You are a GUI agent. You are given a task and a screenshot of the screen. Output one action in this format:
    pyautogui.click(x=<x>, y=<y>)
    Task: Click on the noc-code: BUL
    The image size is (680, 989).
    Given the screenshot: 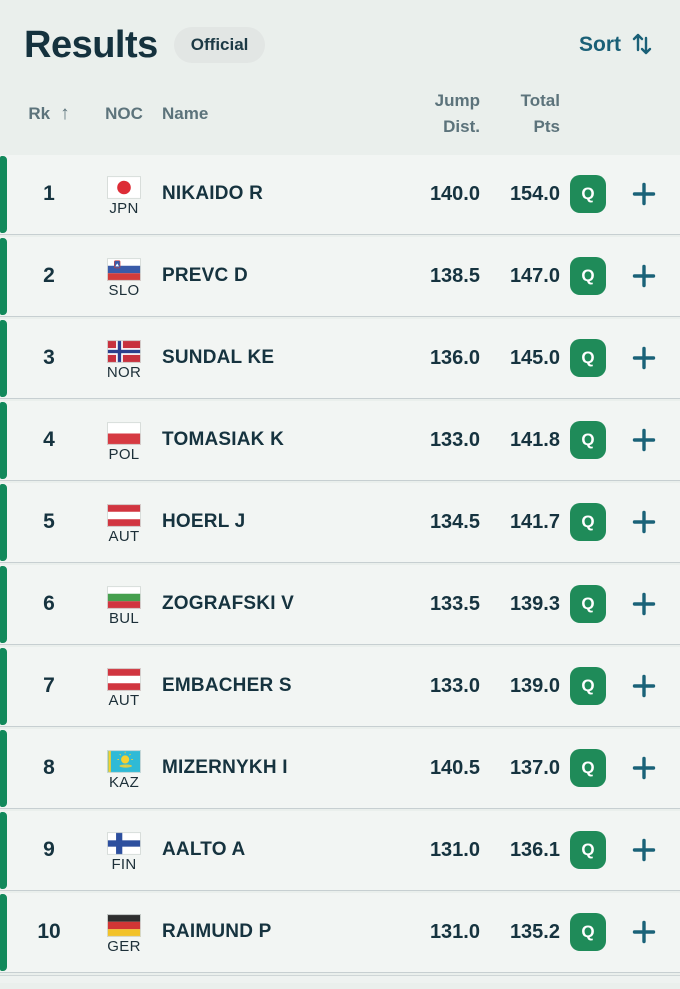 What is the action you would take?
    pyautogui.click(x=124, y=618)
    